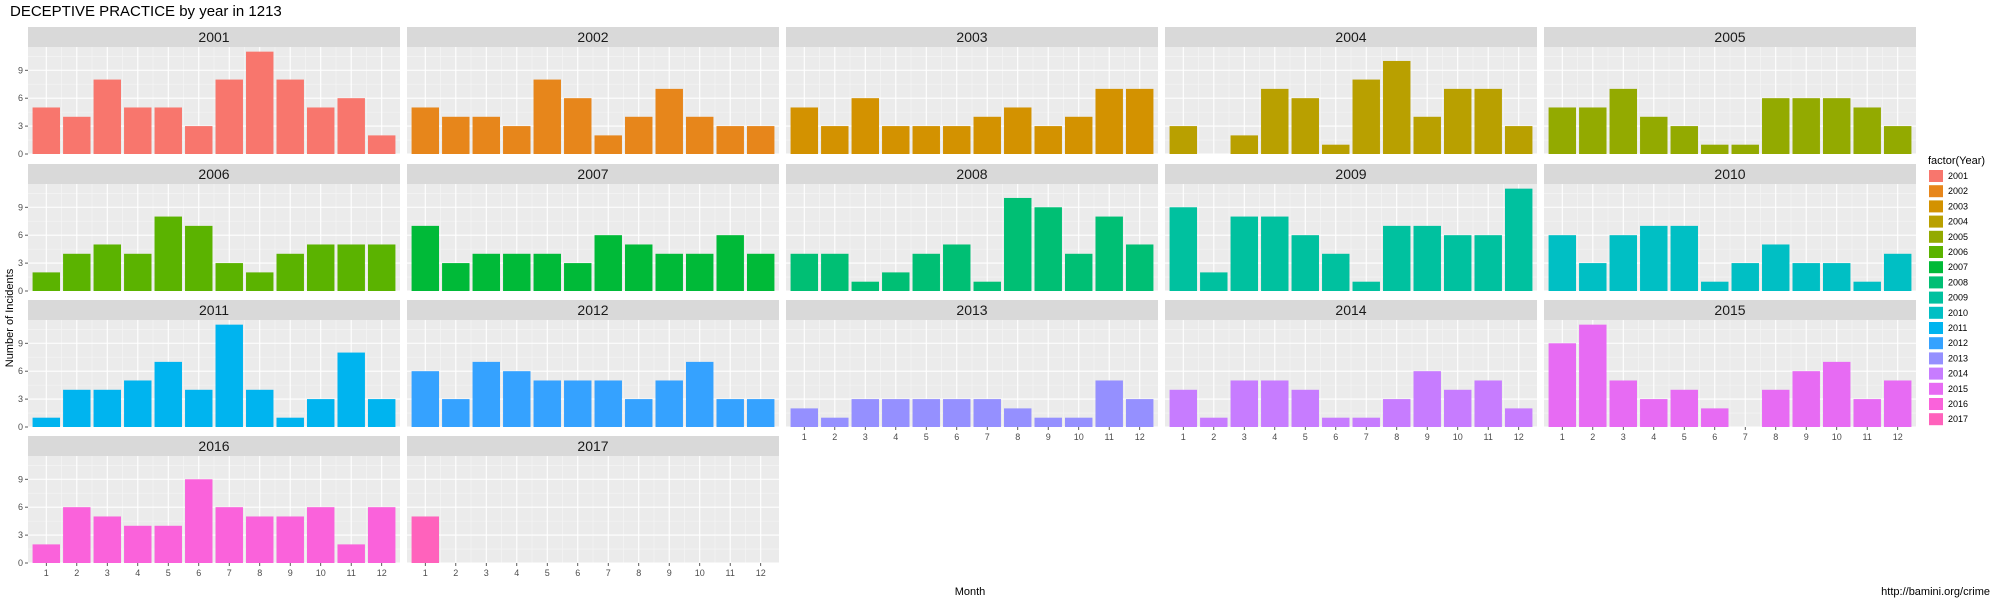 The height and width of the screenshot is (600, 2000). I want to click on legend-item-2008: 2008, so click(1948, 282).